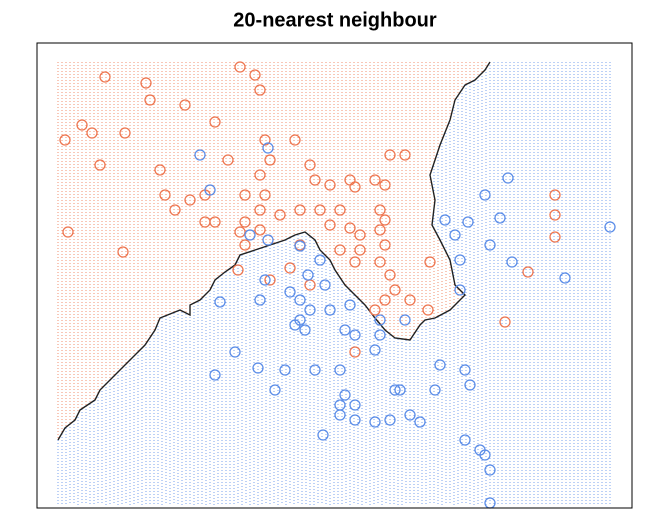  What do you see at coordinates (335, 20) in the screenshot?
I see `chart-title: 20-nearest neighbour` at bounding box center [335, 20].